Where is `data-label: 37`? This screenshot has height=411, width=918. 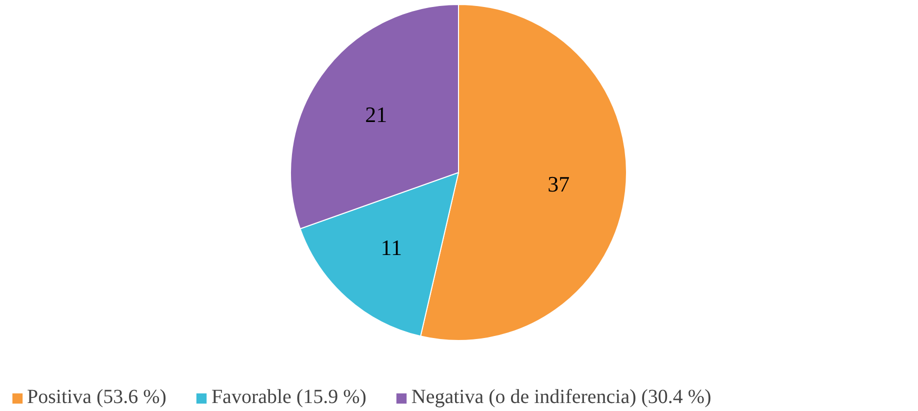 data-label: 37 is located at coordinates (559, 183).